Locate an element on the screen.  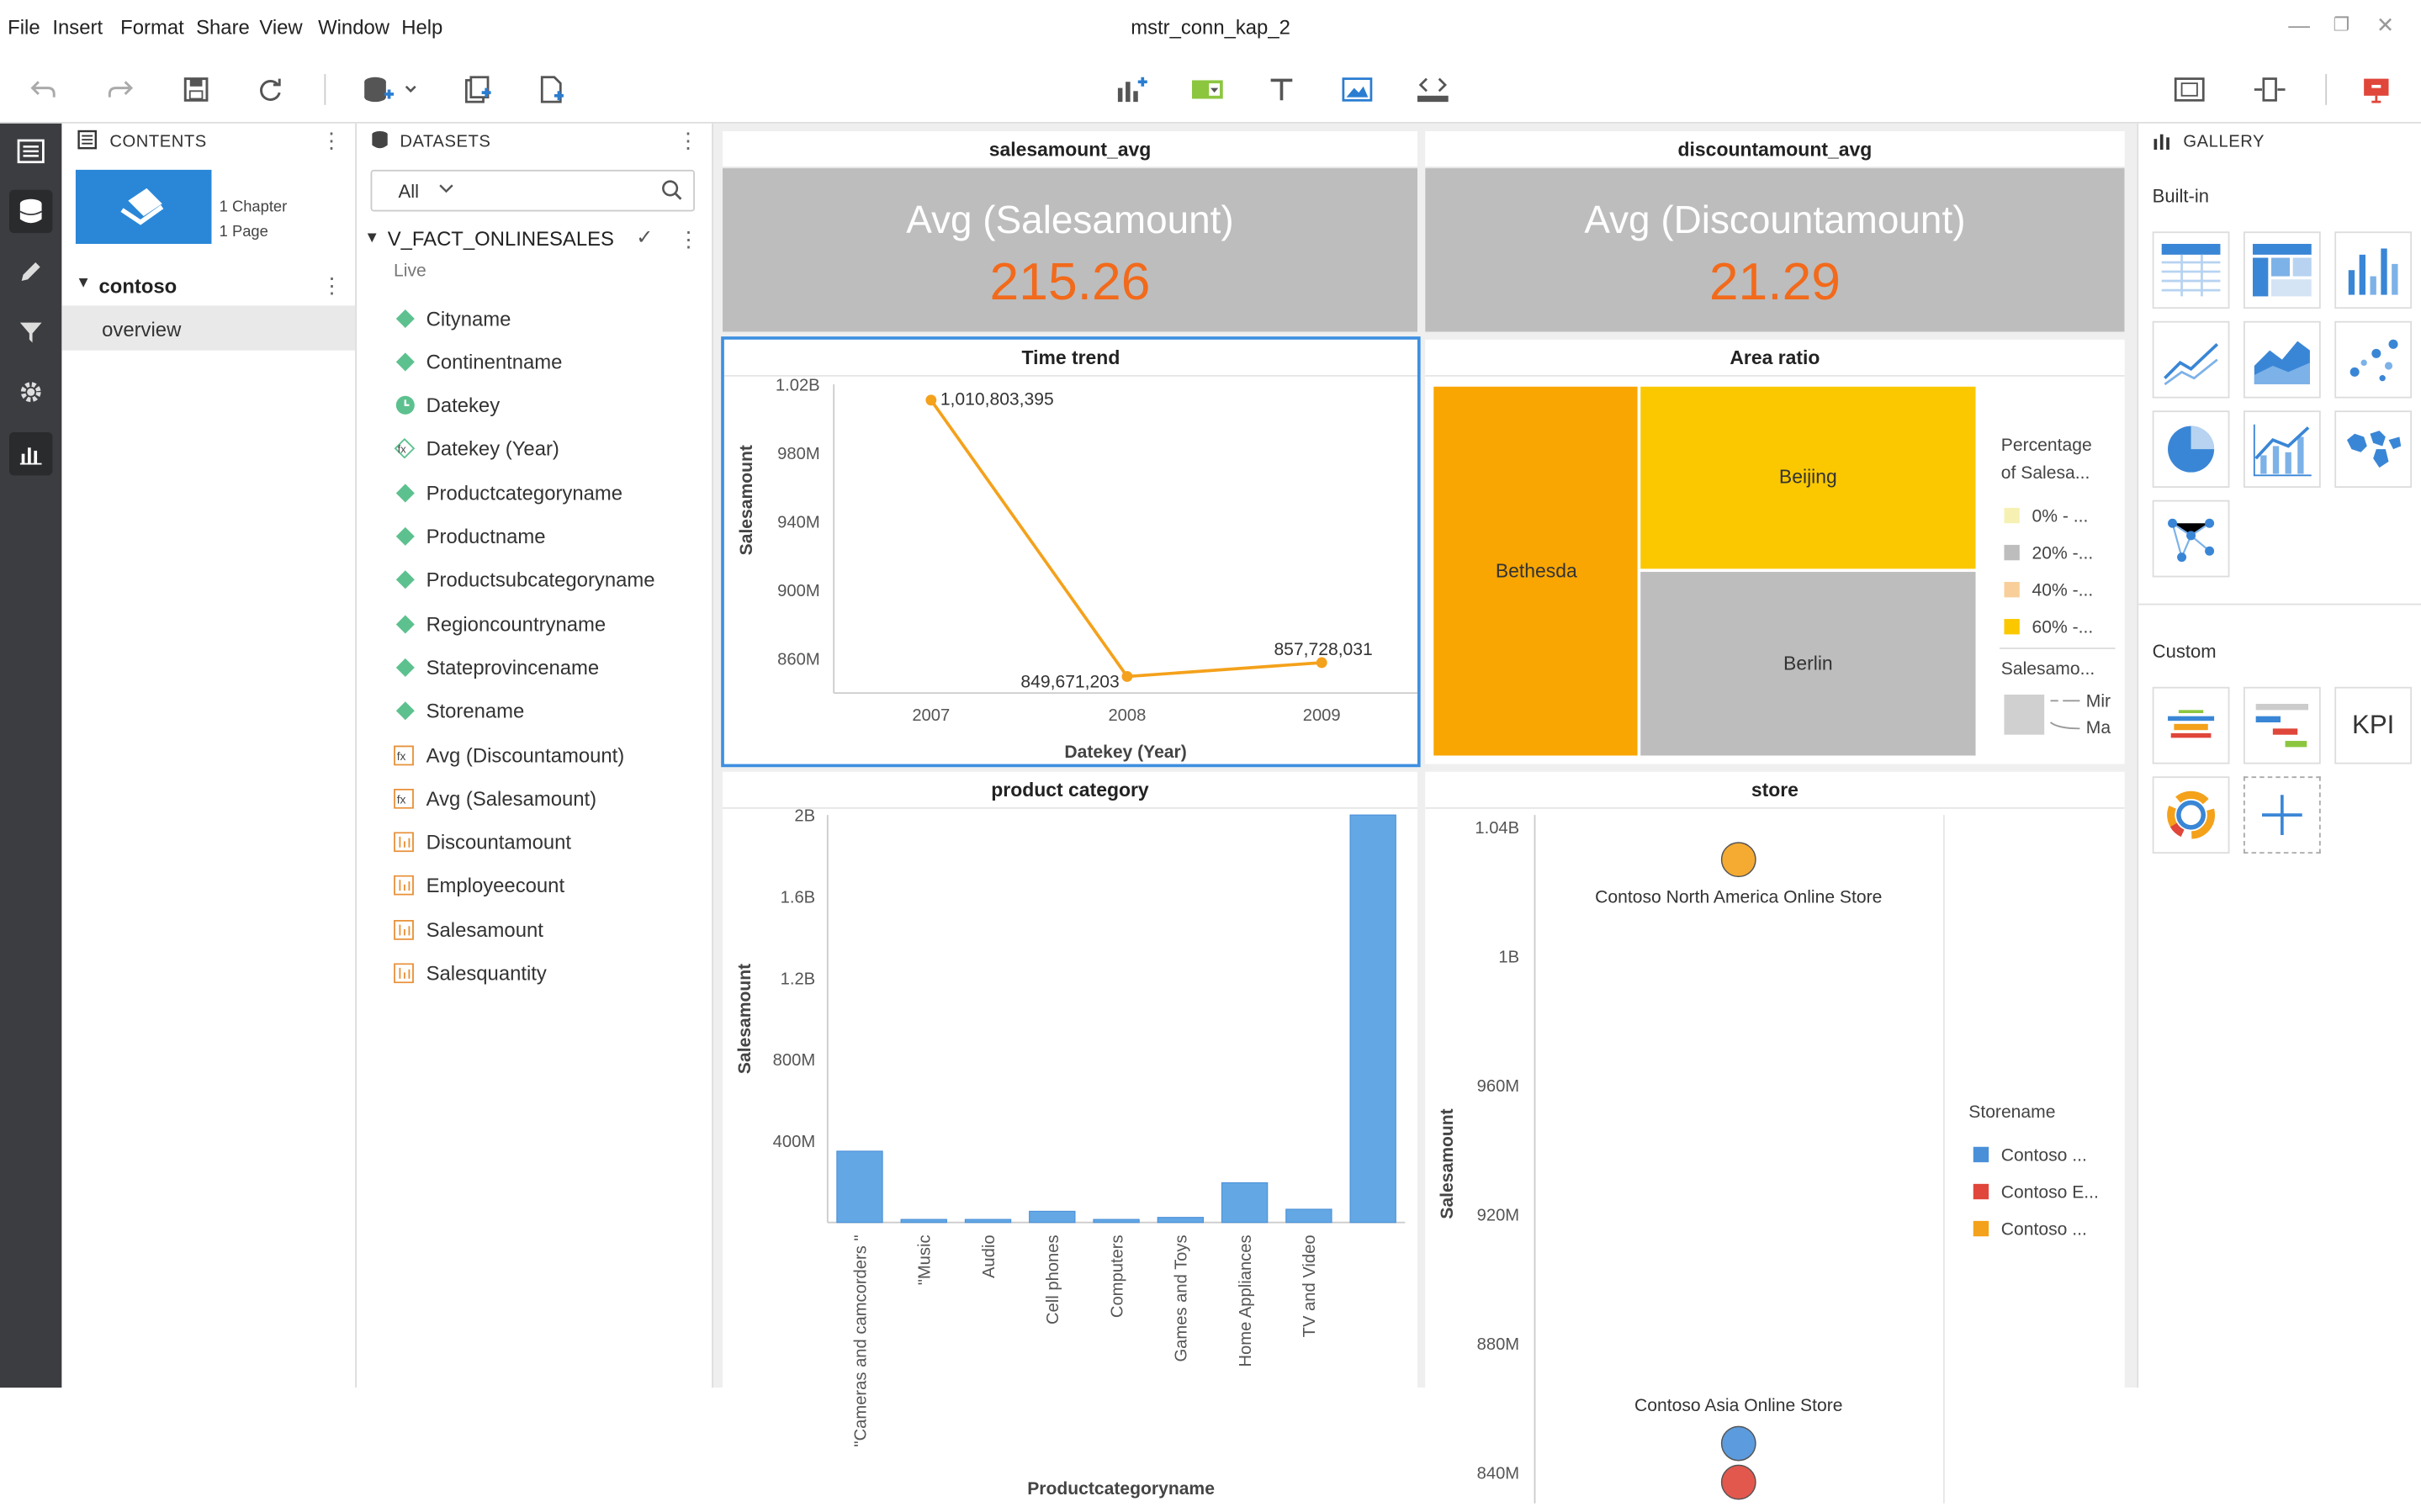
add-data-icon is located at coordinates (391, 89).